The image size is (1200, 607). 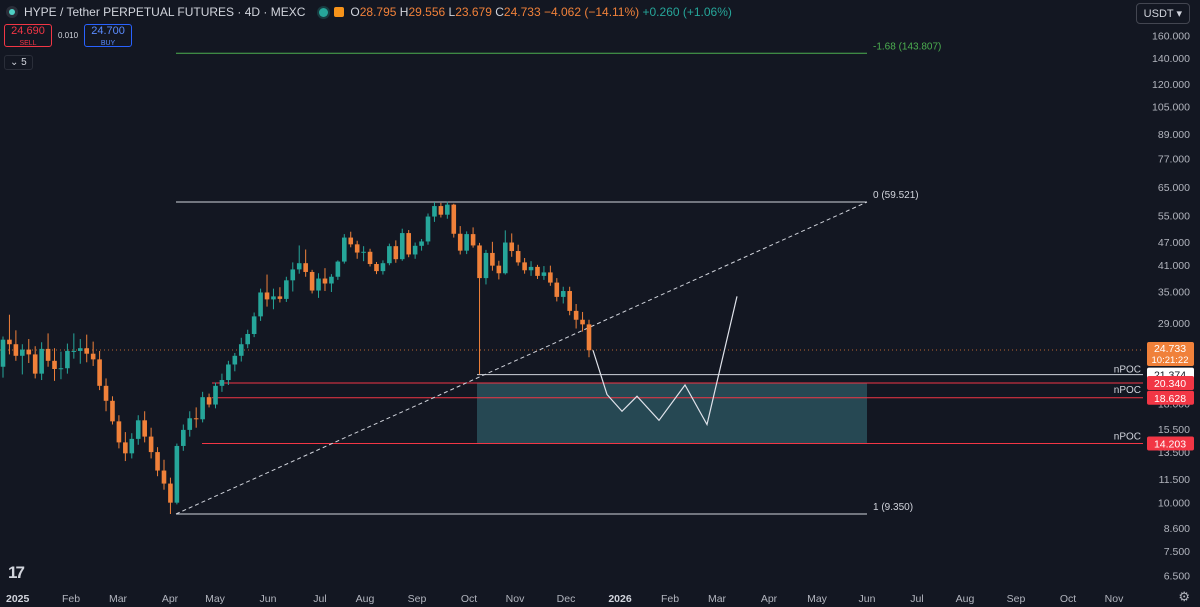 What do you see at coordinates (18, 62) in the screenshot?
I see `indicators-toggle-button: ⌄ 5` at bounding box center [18, 62].